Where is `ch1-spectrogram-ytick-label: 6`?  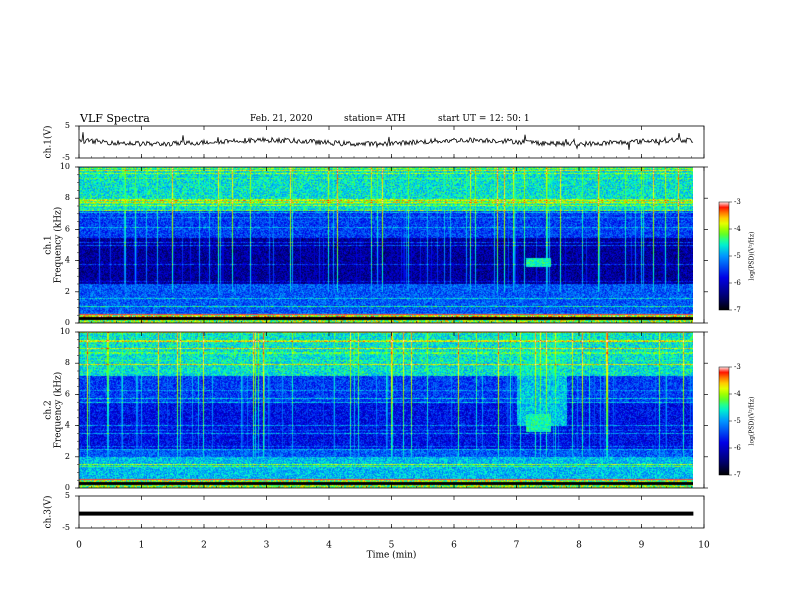 ch1-spectrogram-ytick-label: 6 is located at coordinates (67, 228).